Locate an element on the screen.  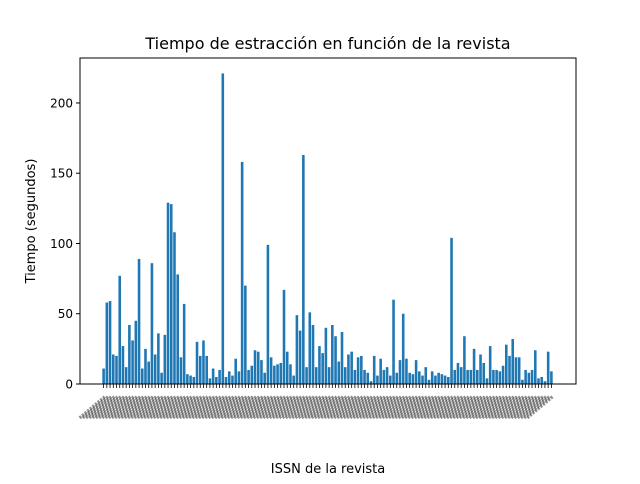
y-tick-label: 50 is located at coordinates (65, 314).